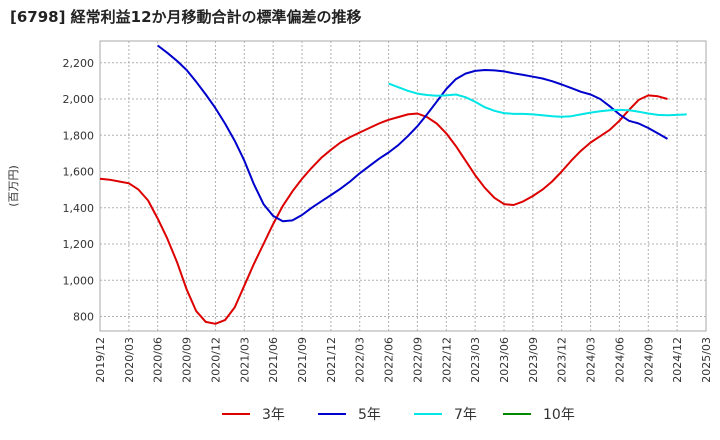 The image size is (720, 440). What do you see at coordinates (369, 415) in the screenshot?
I see `legend-label: 5年` at bounding box center [369, 415].